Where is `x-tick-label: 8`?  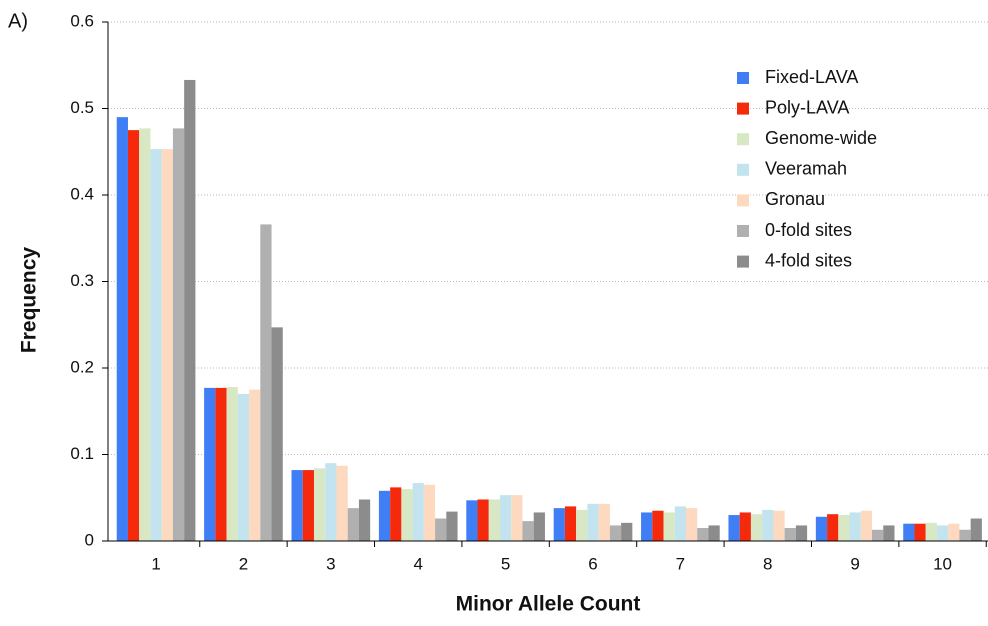
x-tick-label: 8 is located at coordinates (767, 563).